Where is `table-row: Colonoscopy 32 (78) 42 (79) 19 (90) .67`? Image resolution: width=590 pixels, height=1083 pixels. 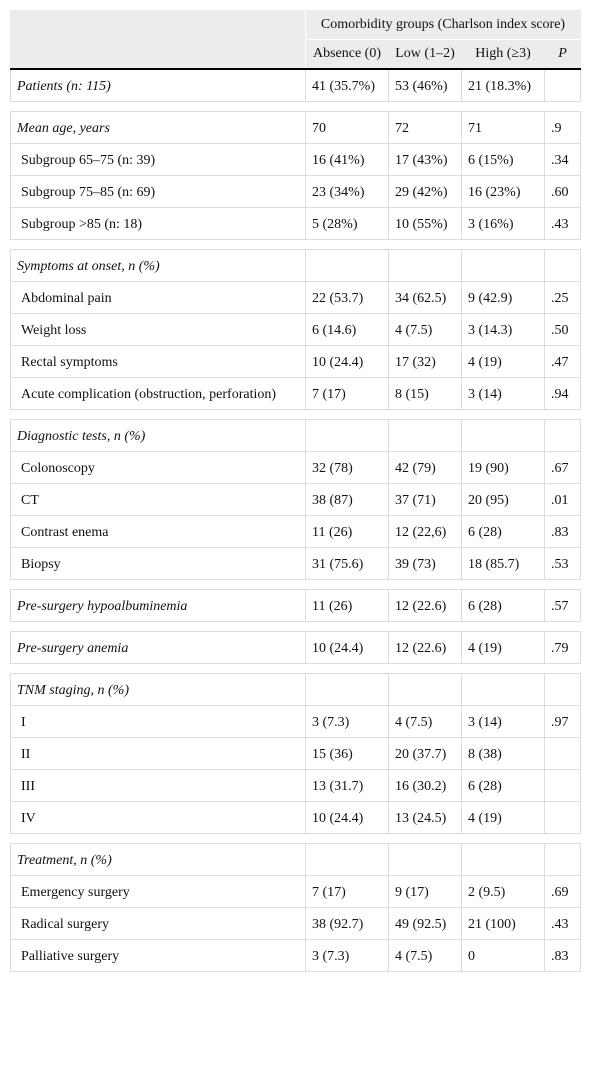
table-row: Colonoscopy 32 (78) 42 (79) 19 (90) .67 is located at coordinates (295, 467).